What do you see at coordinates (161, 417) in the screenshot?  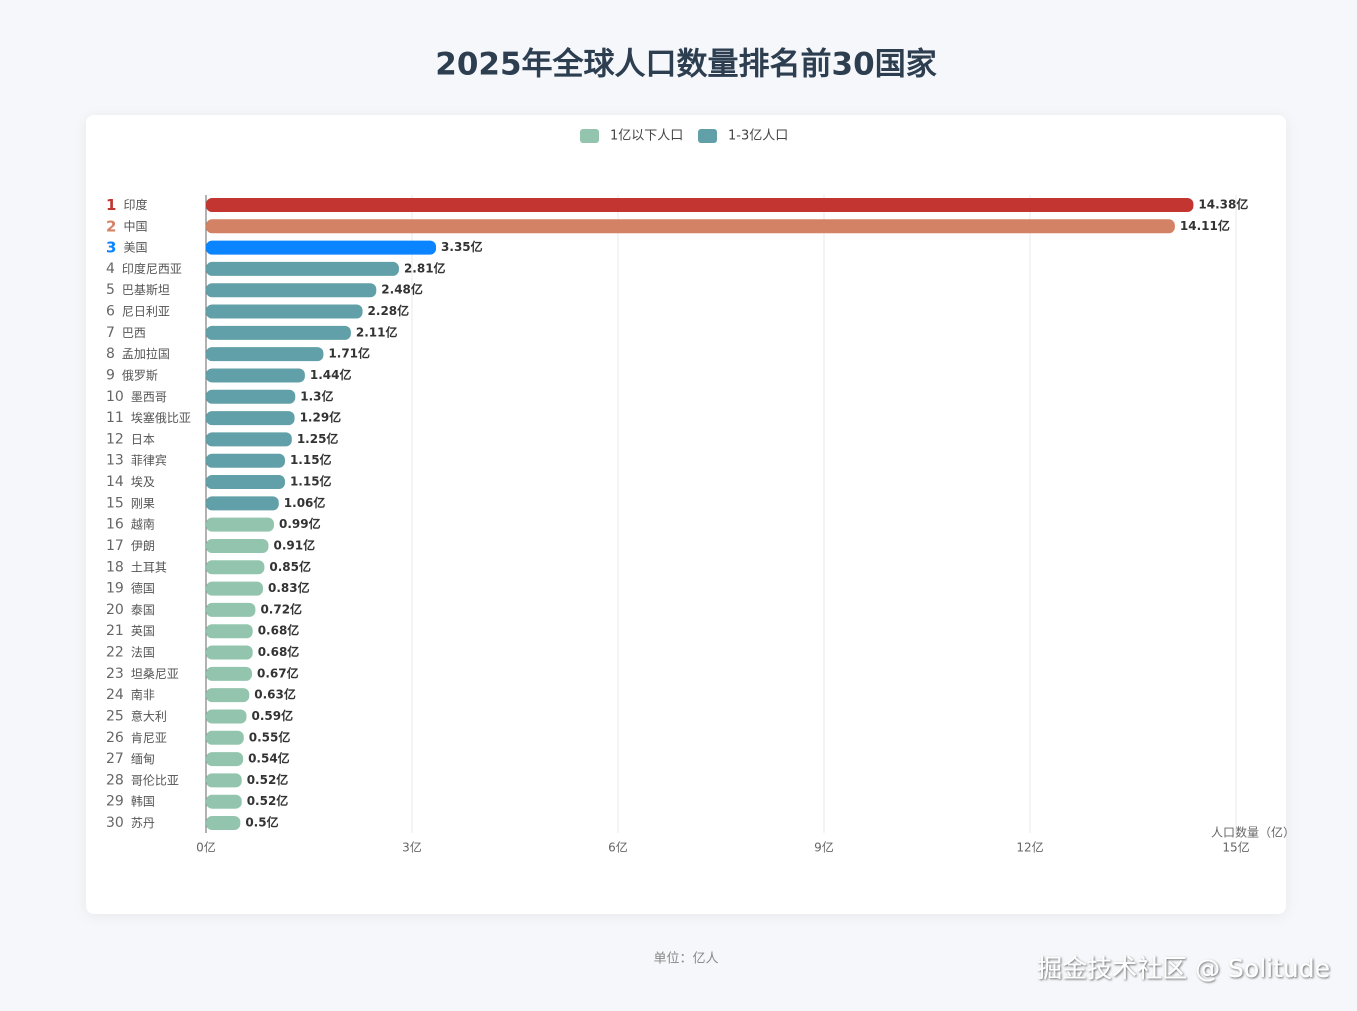 I see `country-name: 埃塞俄比亚` at bounding box center [161, 417].